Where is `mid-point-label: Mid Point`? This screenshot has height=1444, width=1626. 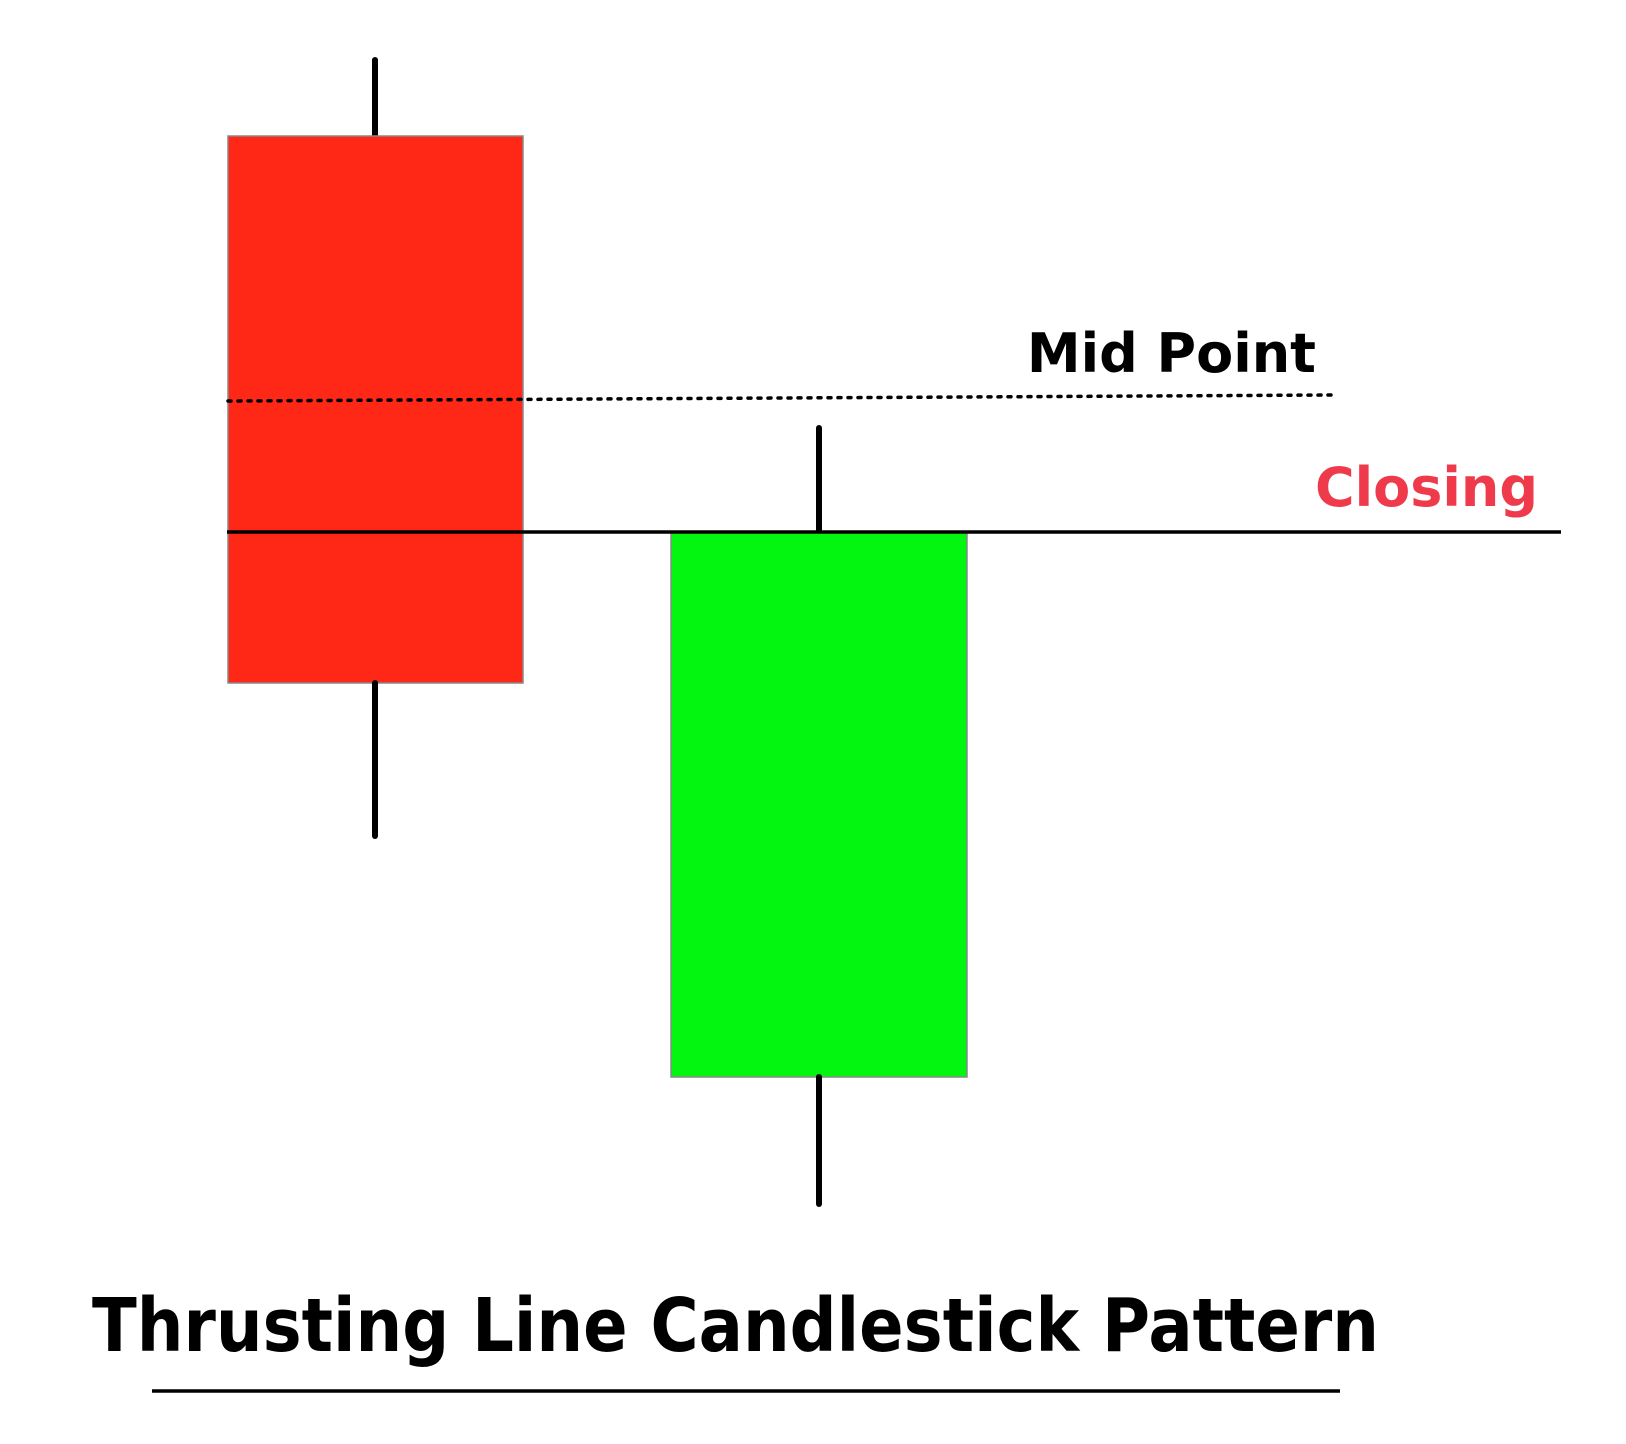 mid-point-label: Mid Point is located at coordinates (1171, 353).